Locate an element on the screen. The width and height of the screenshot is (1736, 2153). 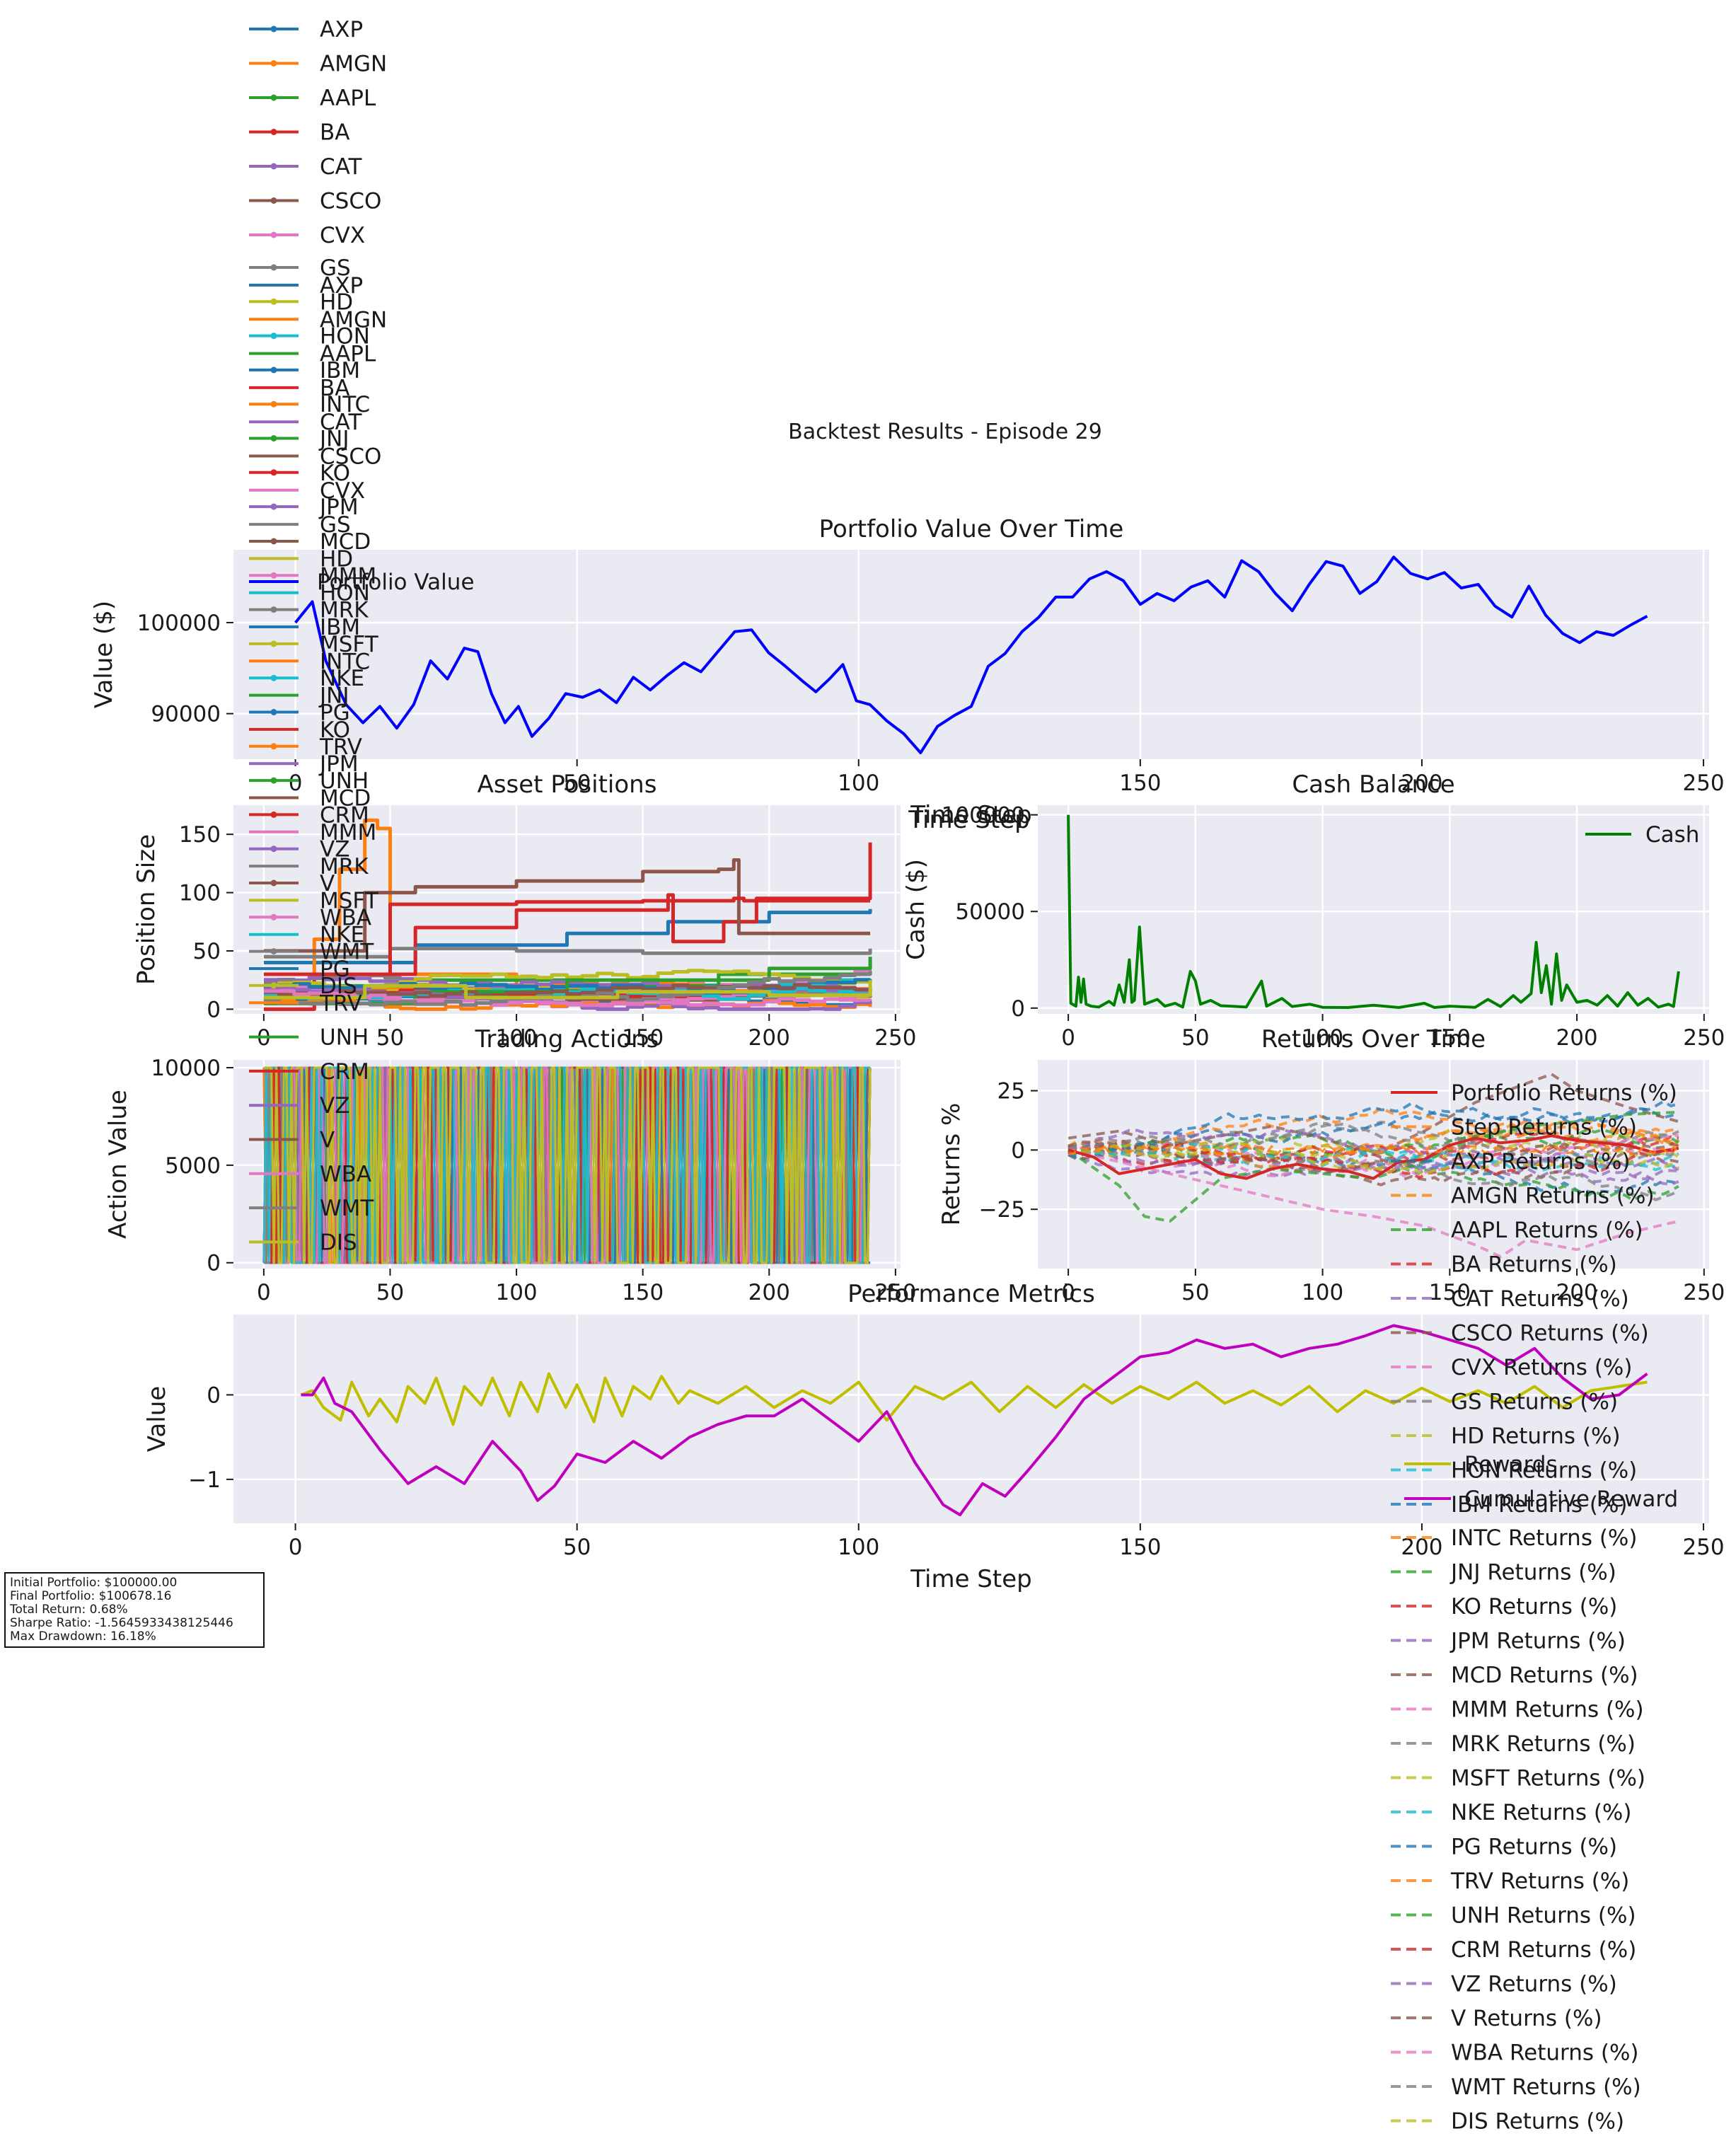
portfolio-xtick-label: 50 is located at coordinates (577, 783).